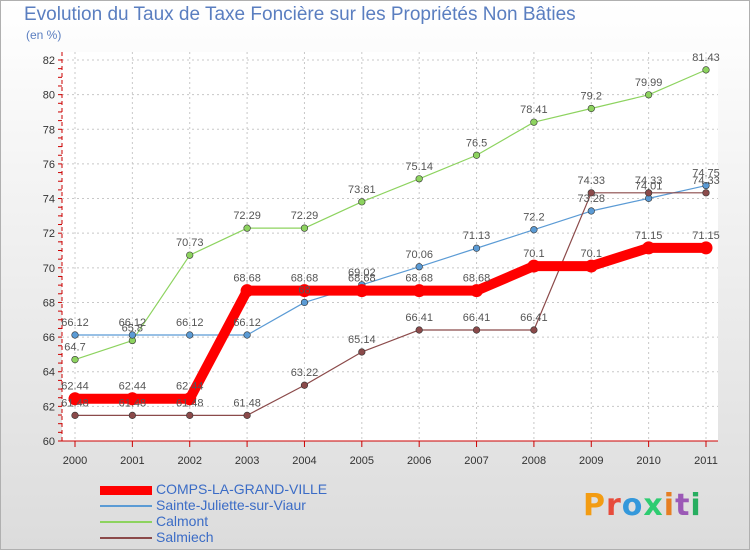 This screenshot has height=550, width=750. What do you see at coordinates (534, 461) in the screenshot?
I see `x-tick-label: 2008` at bounding box center [534, 461].